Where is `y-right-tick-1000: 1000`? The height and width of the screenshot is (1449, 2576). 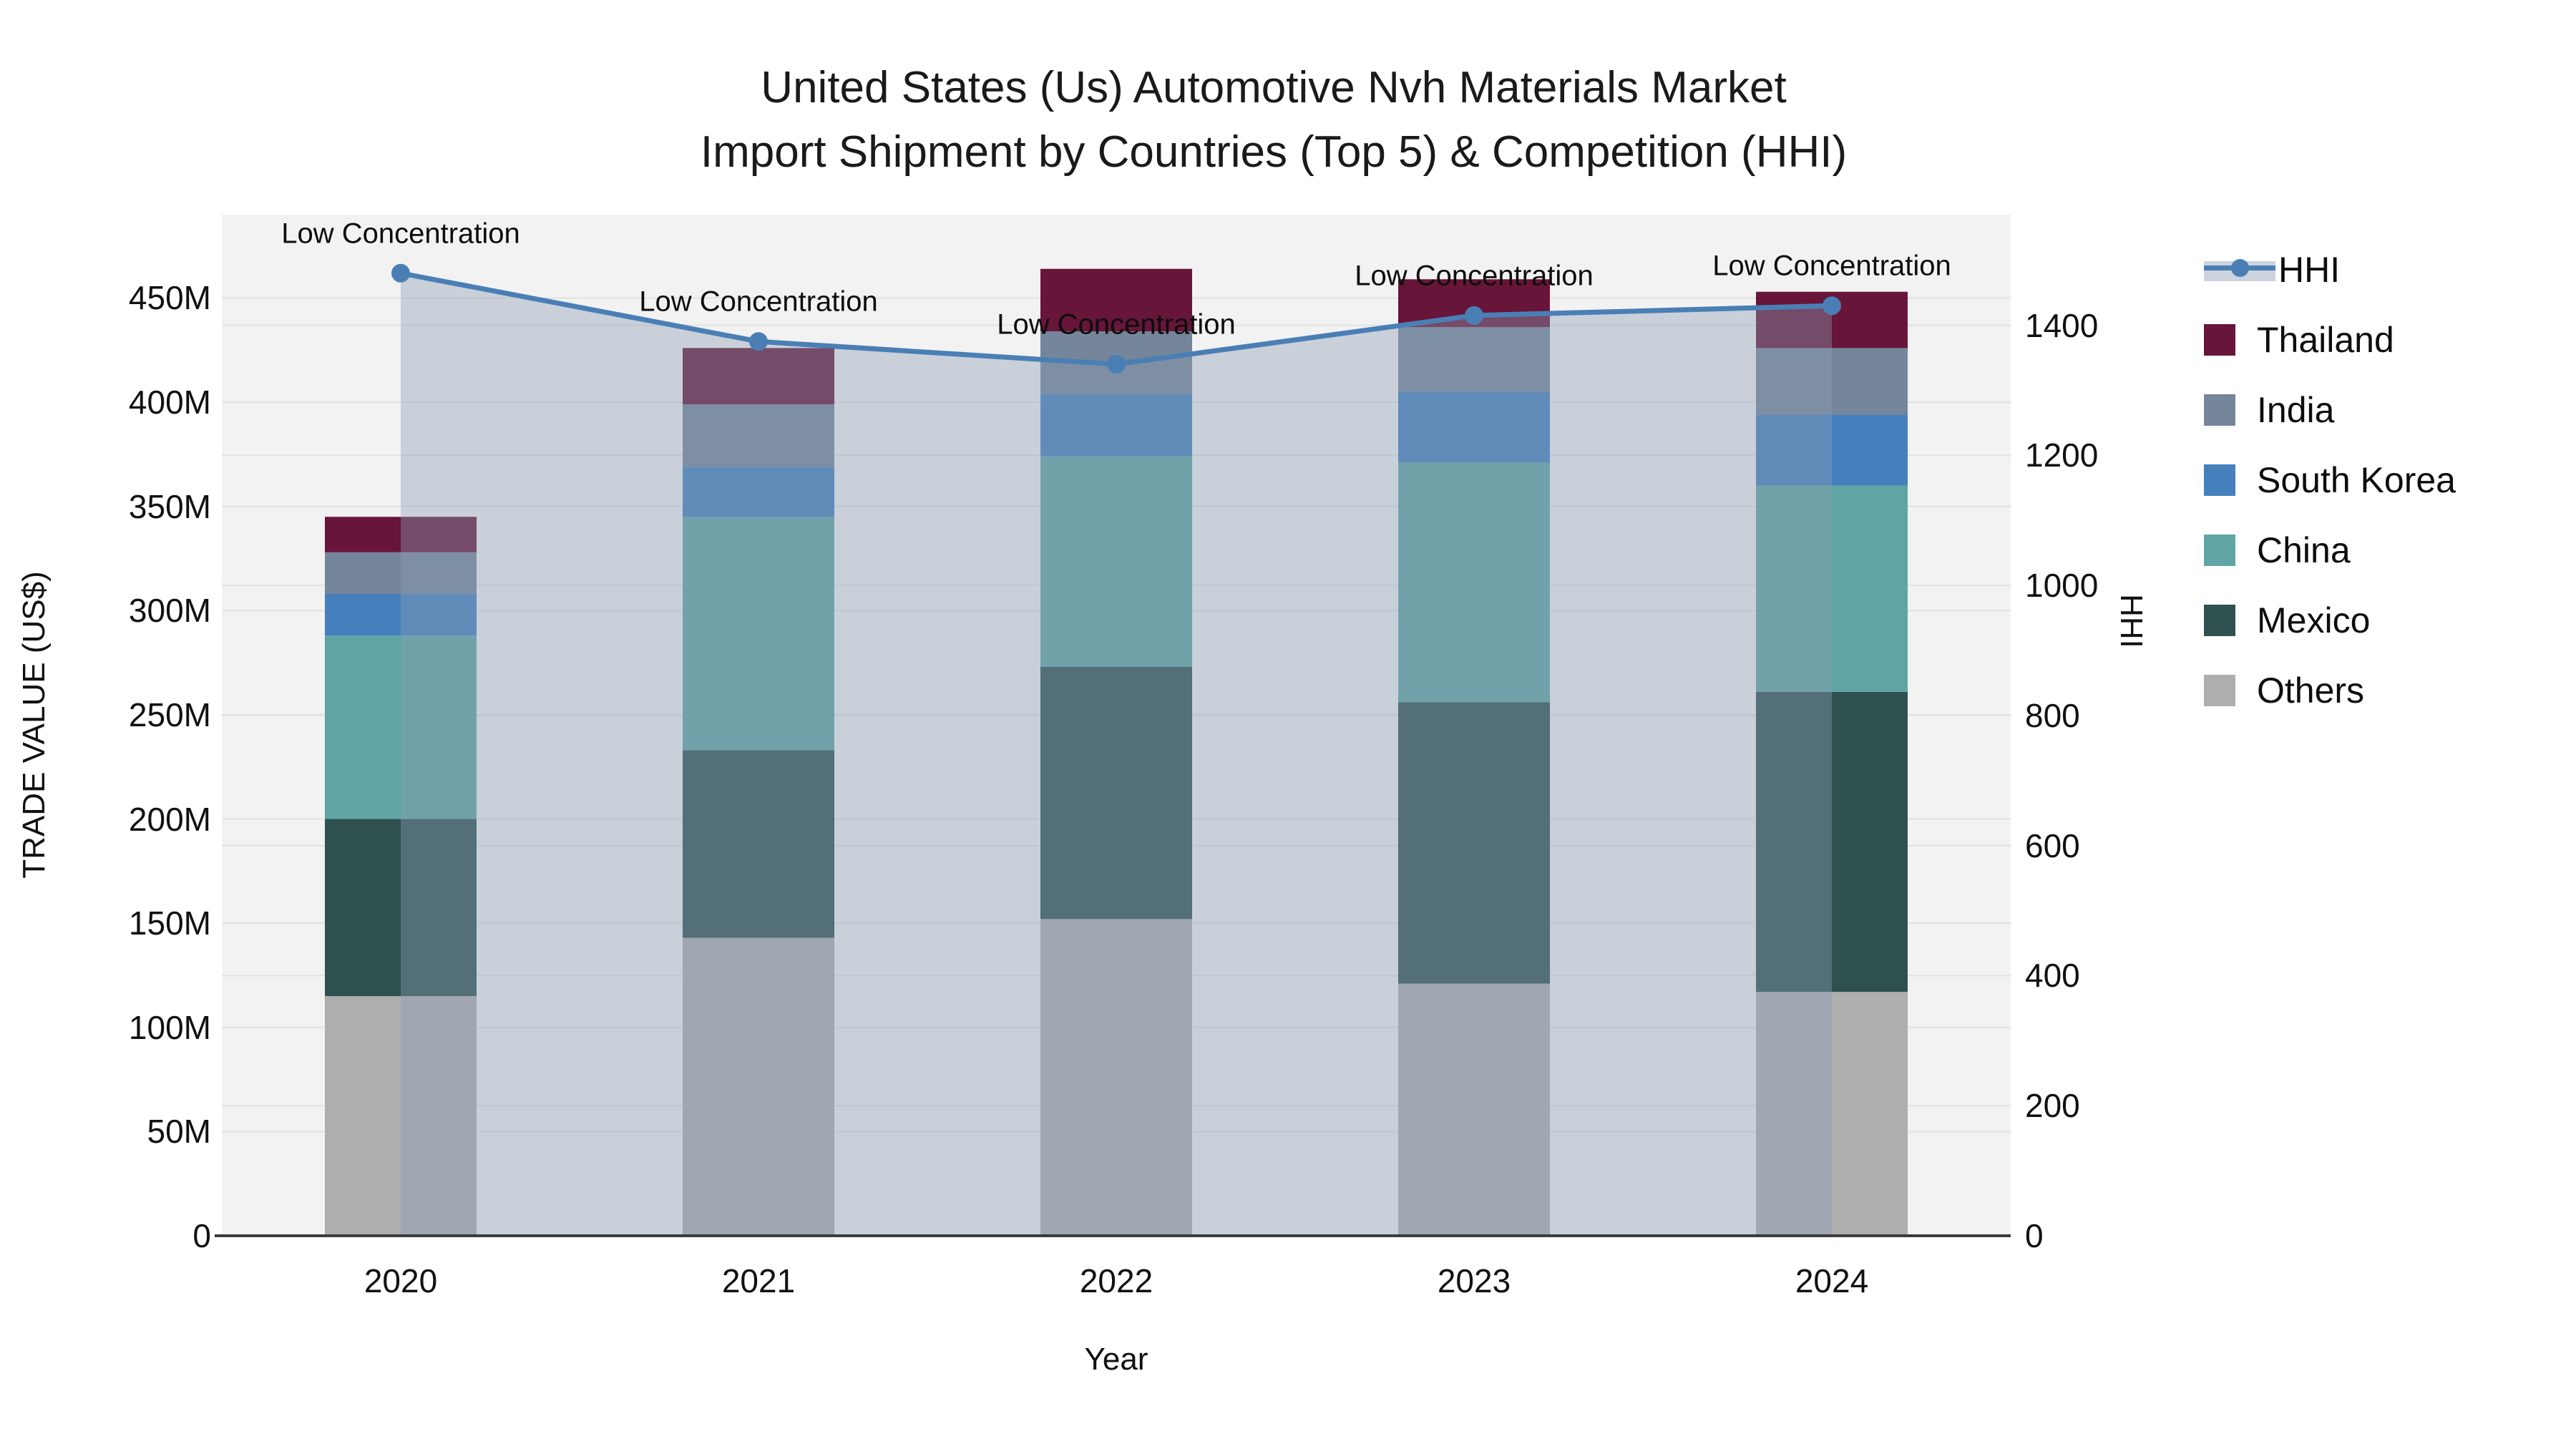
y-right-tick-1000: 1000 is located at coordinates (2062, 586).